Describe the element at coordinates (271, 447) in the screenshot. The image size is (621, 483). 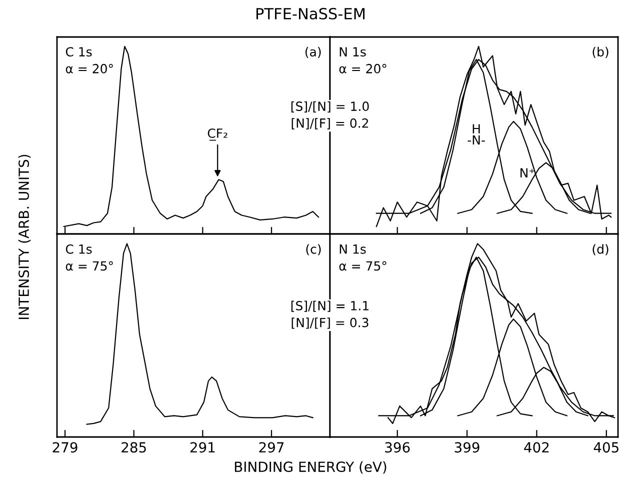
I see `x-tick-label: 297` at that location.